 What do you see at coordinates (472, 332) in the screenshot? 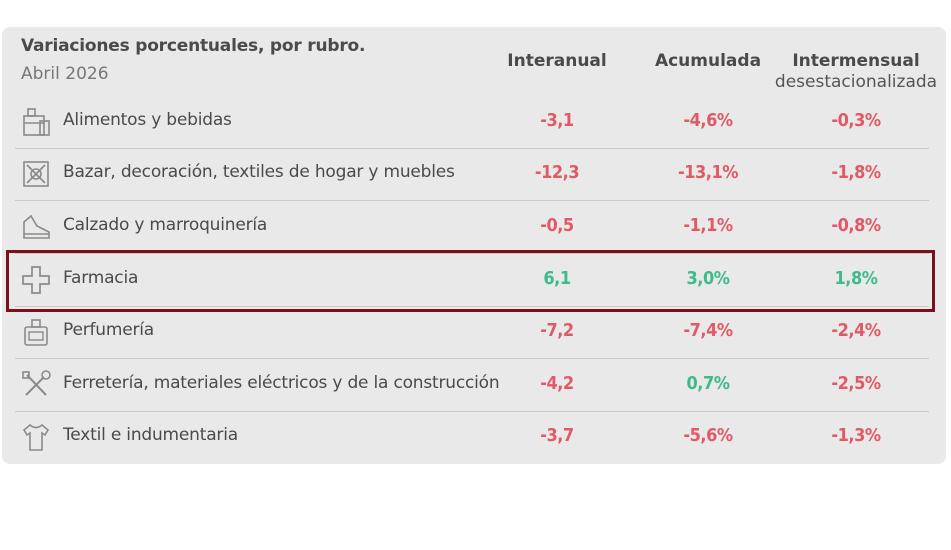
I see `table-row: Perfumería -7,2 -7,4% -2,4%` at bounding box center [472, 332].